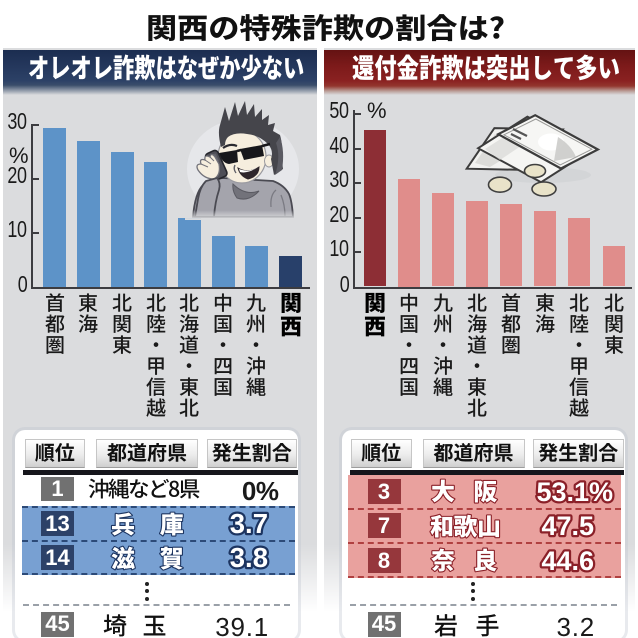 The width and height of the screenshot is (638, 638). What do you see at coordinates (574, 492) in the screenshot?
I see `svg-text: 53.1%` at bounding box center [574, 492].